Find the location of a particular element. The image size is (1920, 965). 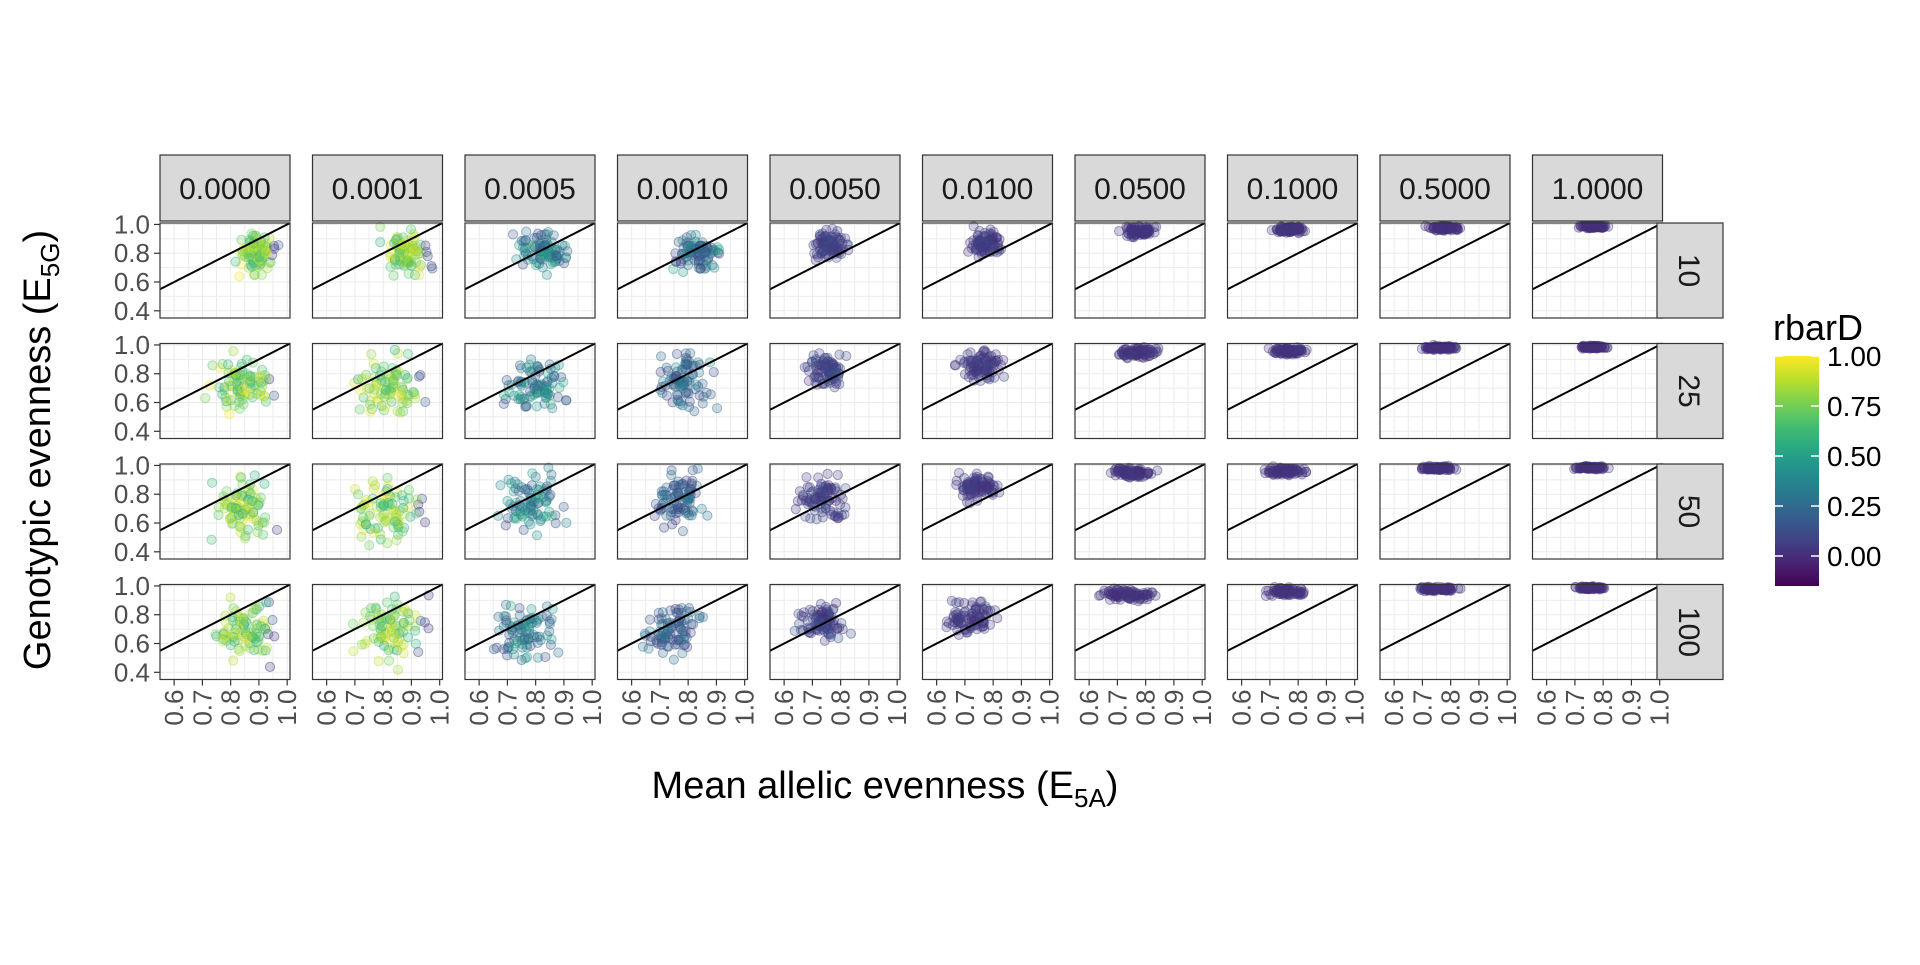

panel-r10-c7 is located at coordinates (1292, 270).